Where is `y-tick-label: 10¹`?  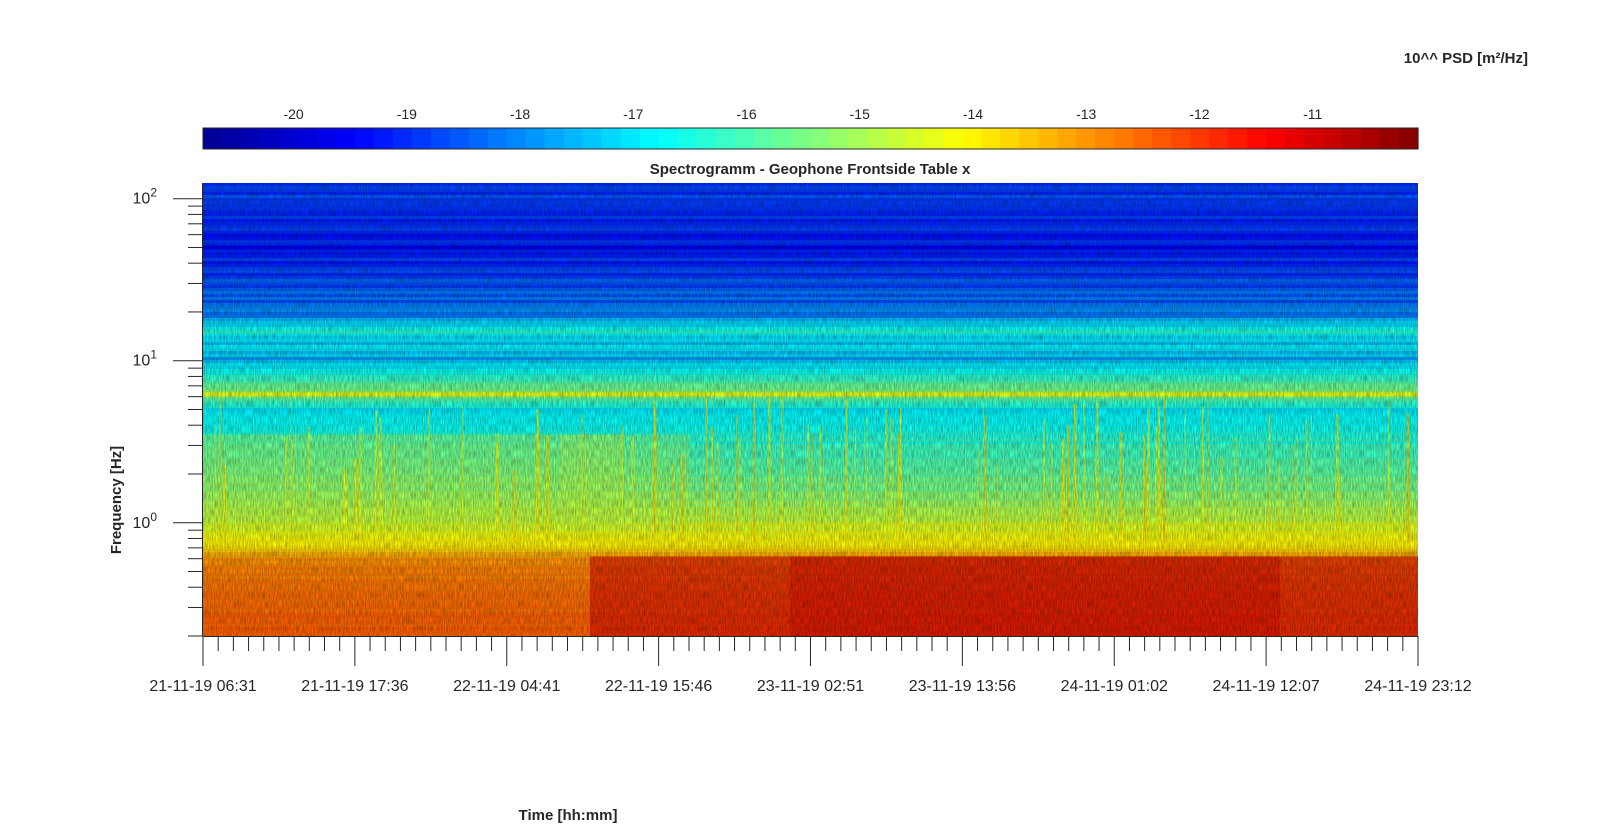 y-tick-label: 10¹ is located at coordinates (145, 359).